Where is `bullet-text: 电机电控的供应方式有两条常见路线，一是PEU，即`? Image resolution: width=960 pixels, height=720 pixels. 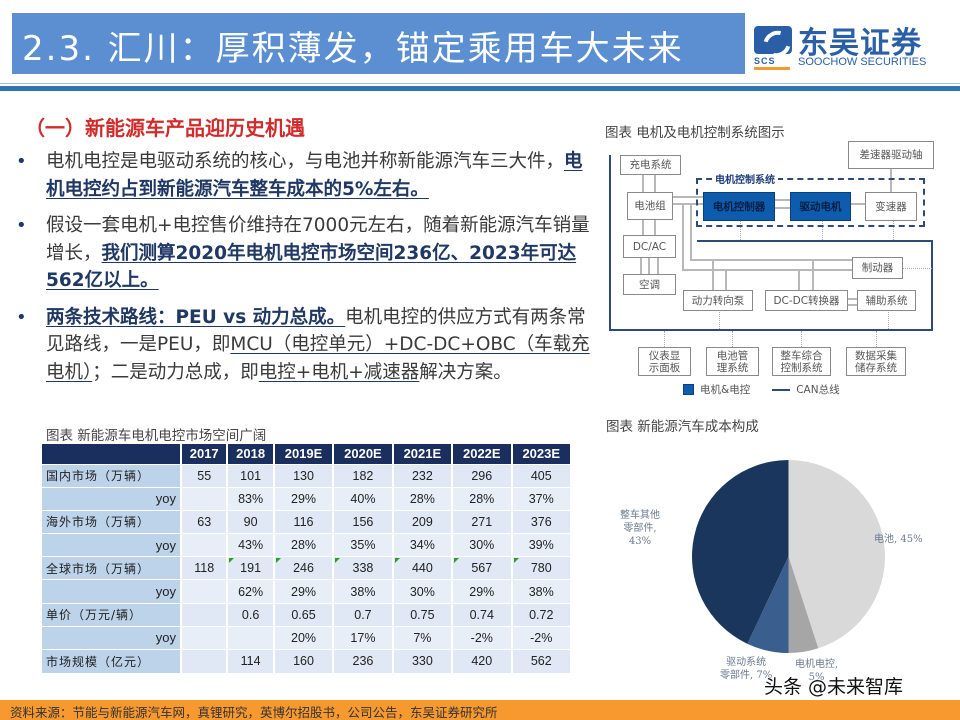 bullet-text: 电机电控的供应方式有两条常见路线，一是PEU，即 is located at coordinates (316, 331).